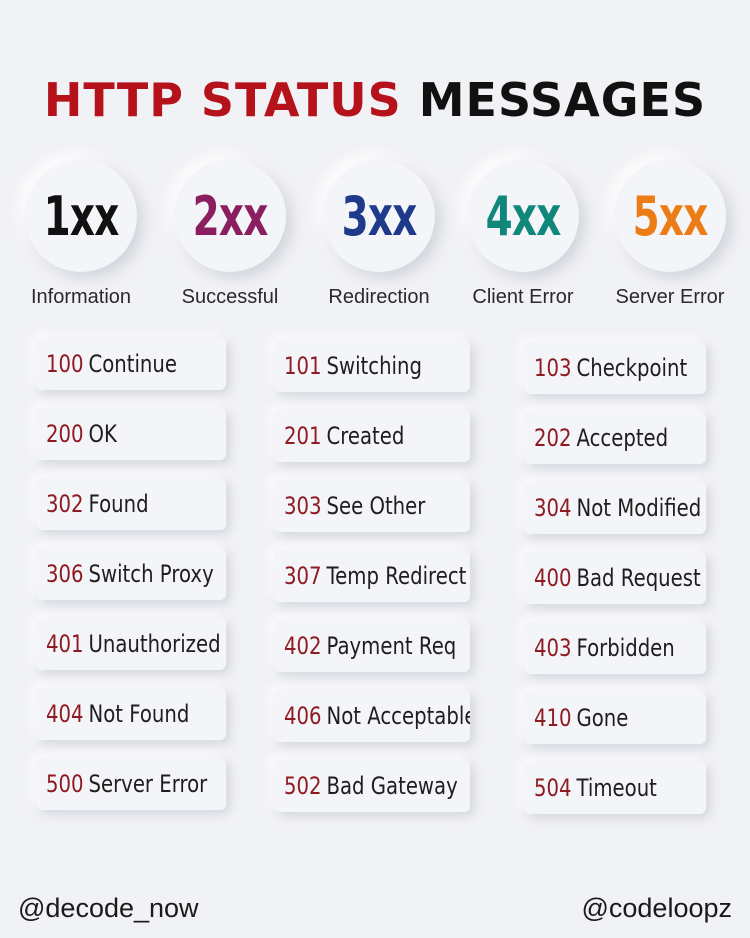  I want to click on category-3xx: 3xx Redirection, so click(379, 234).